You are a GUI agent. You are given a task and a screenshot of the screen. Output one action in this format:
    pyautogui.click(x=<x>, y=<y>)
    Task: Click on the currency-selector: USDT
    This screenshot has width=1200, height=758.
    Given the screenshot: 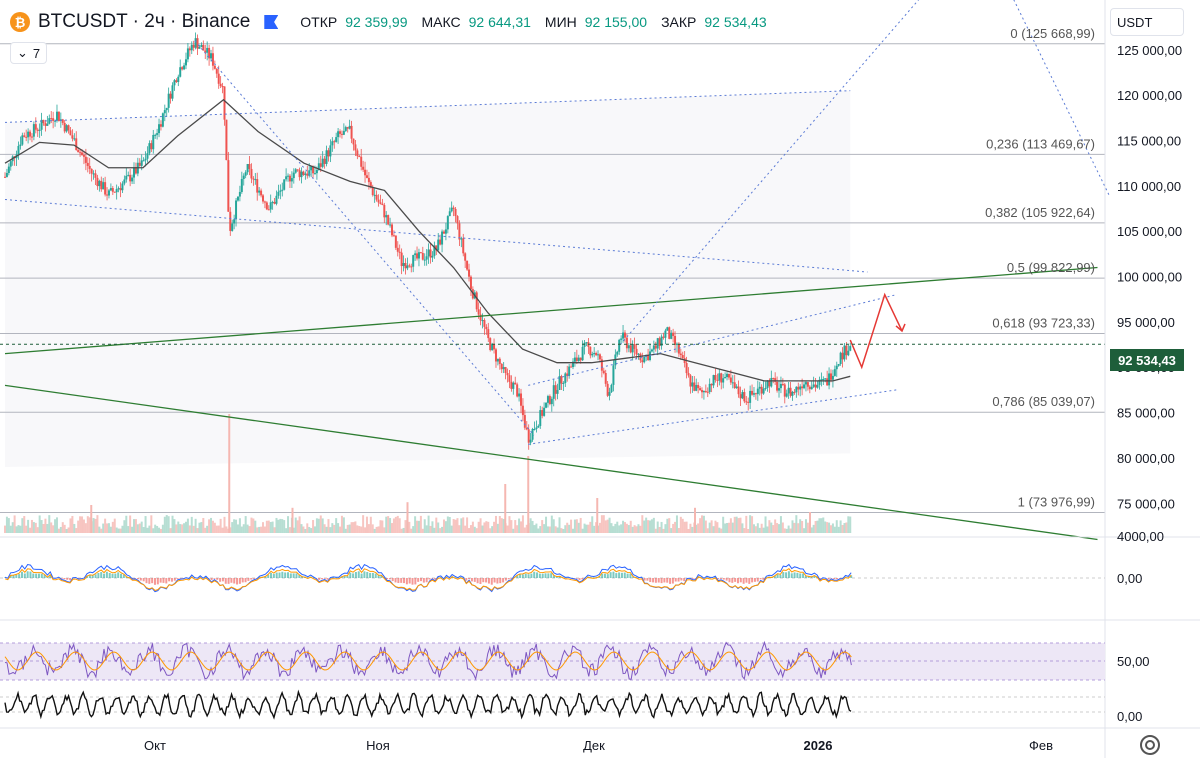 What is the action you would take?
    pyautogui.click(x=1147, y=22)
    